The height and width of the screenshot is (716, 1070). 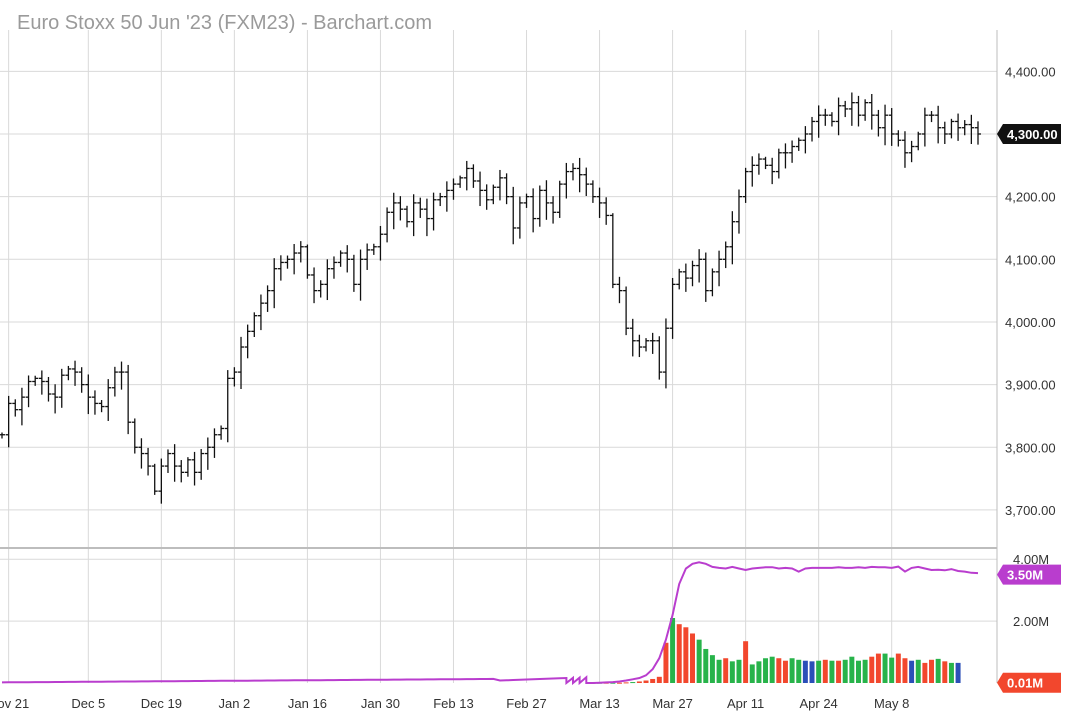 I want to click on x-tick-label: Mar 13, so click(x=599, y=703).